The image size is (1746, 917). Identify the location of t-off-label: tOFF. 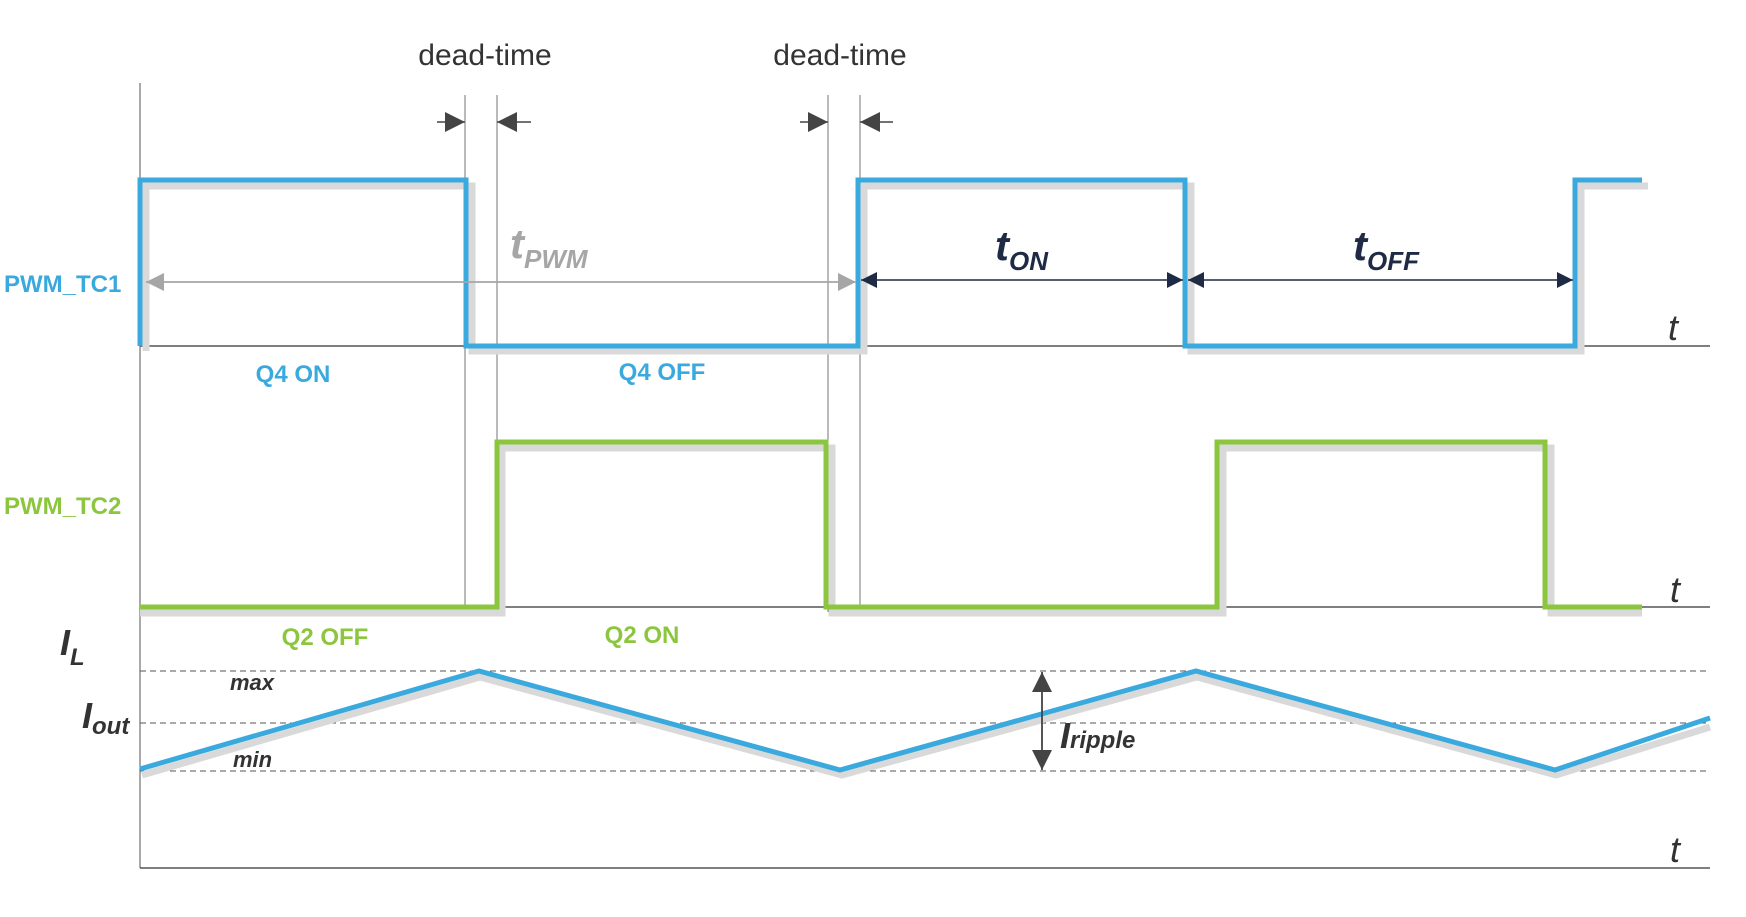
(1386, 249).